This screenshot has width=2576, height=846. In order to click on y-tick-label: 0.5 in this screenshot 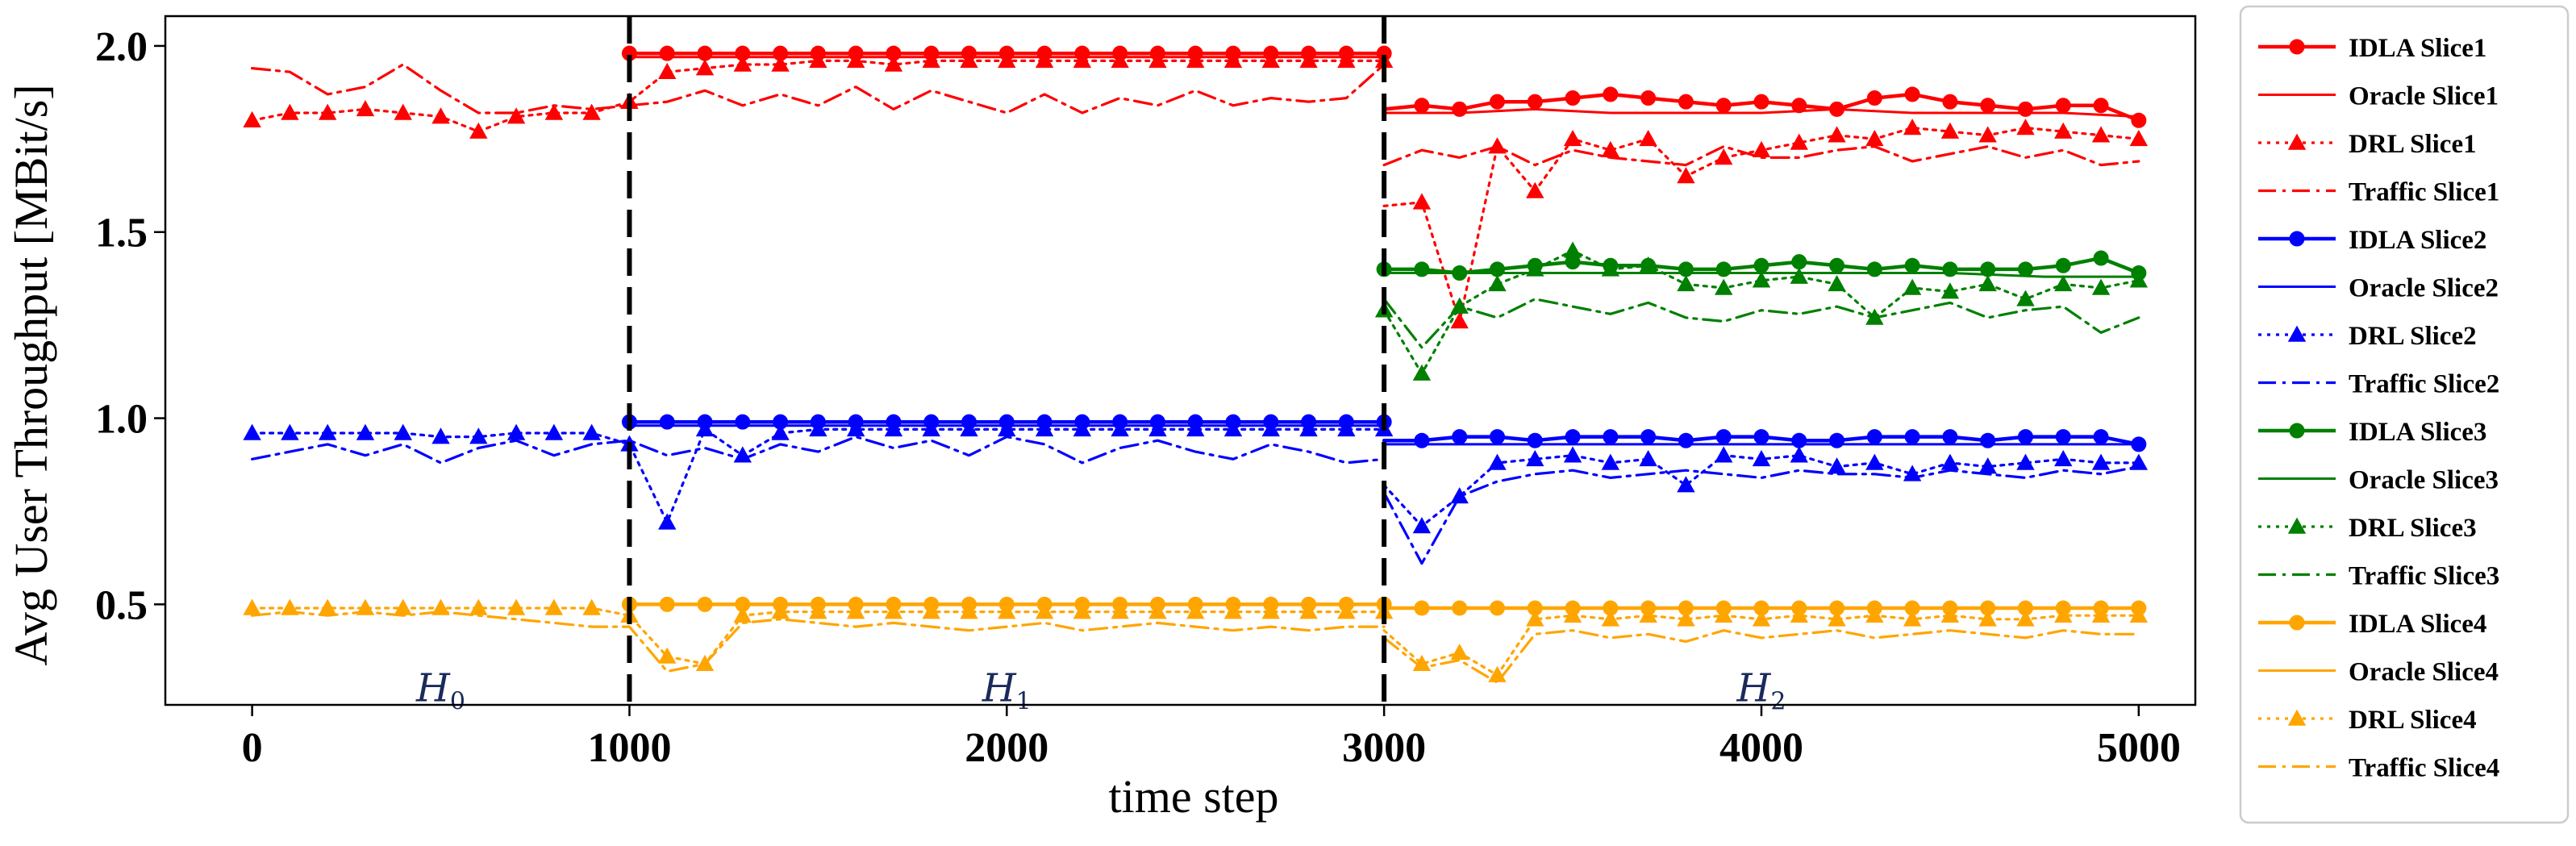, I will do `click(121, 605)`.